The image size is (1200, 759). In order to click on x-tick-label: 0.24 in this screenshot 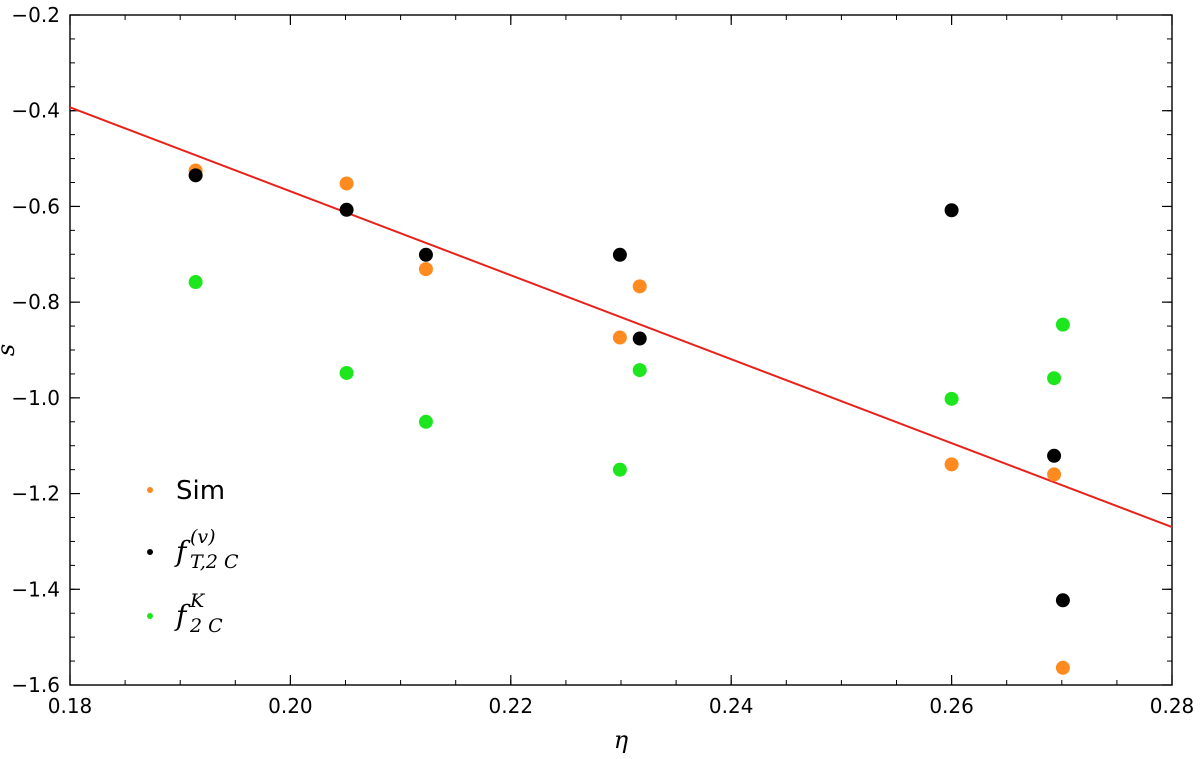, I will do `click(731, 706)`.